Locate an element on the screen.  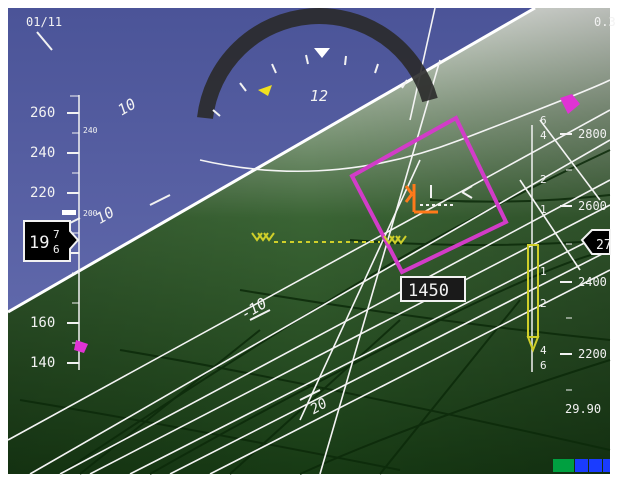
top-left-readout: 01/11 is located at coordinates (44, 22).